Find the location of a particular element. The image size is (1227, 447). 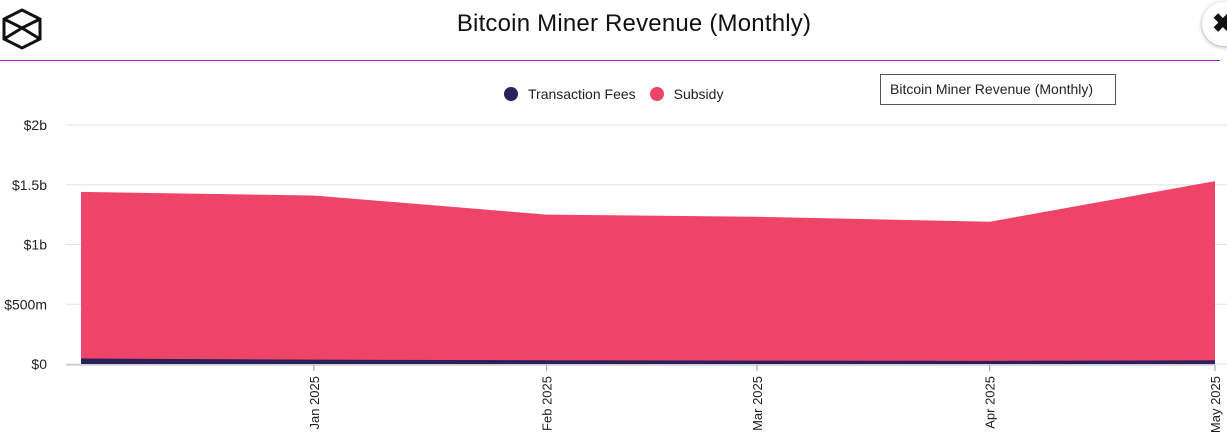

header: Bitcoin Miner Revenue (Monthly) is located at coordinates (610, 30).